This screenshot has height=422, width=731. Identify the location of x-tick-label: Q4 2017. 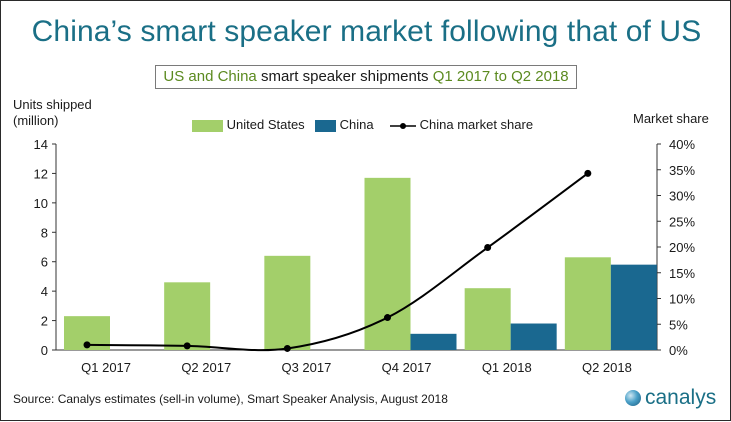
(407, 367).